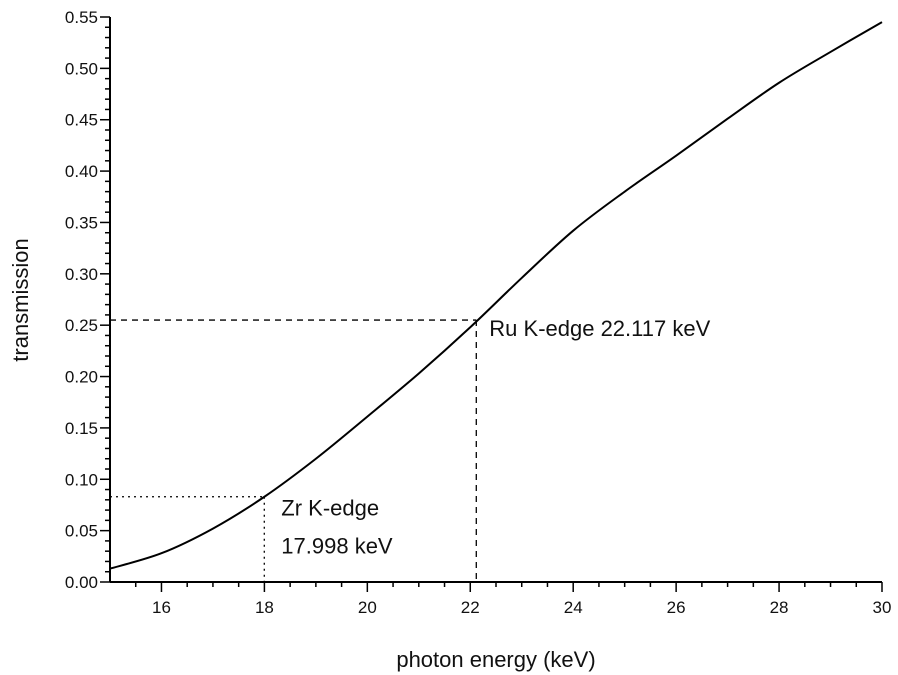  What do you see at coordinates (81, 428) in the screenshot?
I see `y-tick-label: 0.15` at bounding box center [81, 428].